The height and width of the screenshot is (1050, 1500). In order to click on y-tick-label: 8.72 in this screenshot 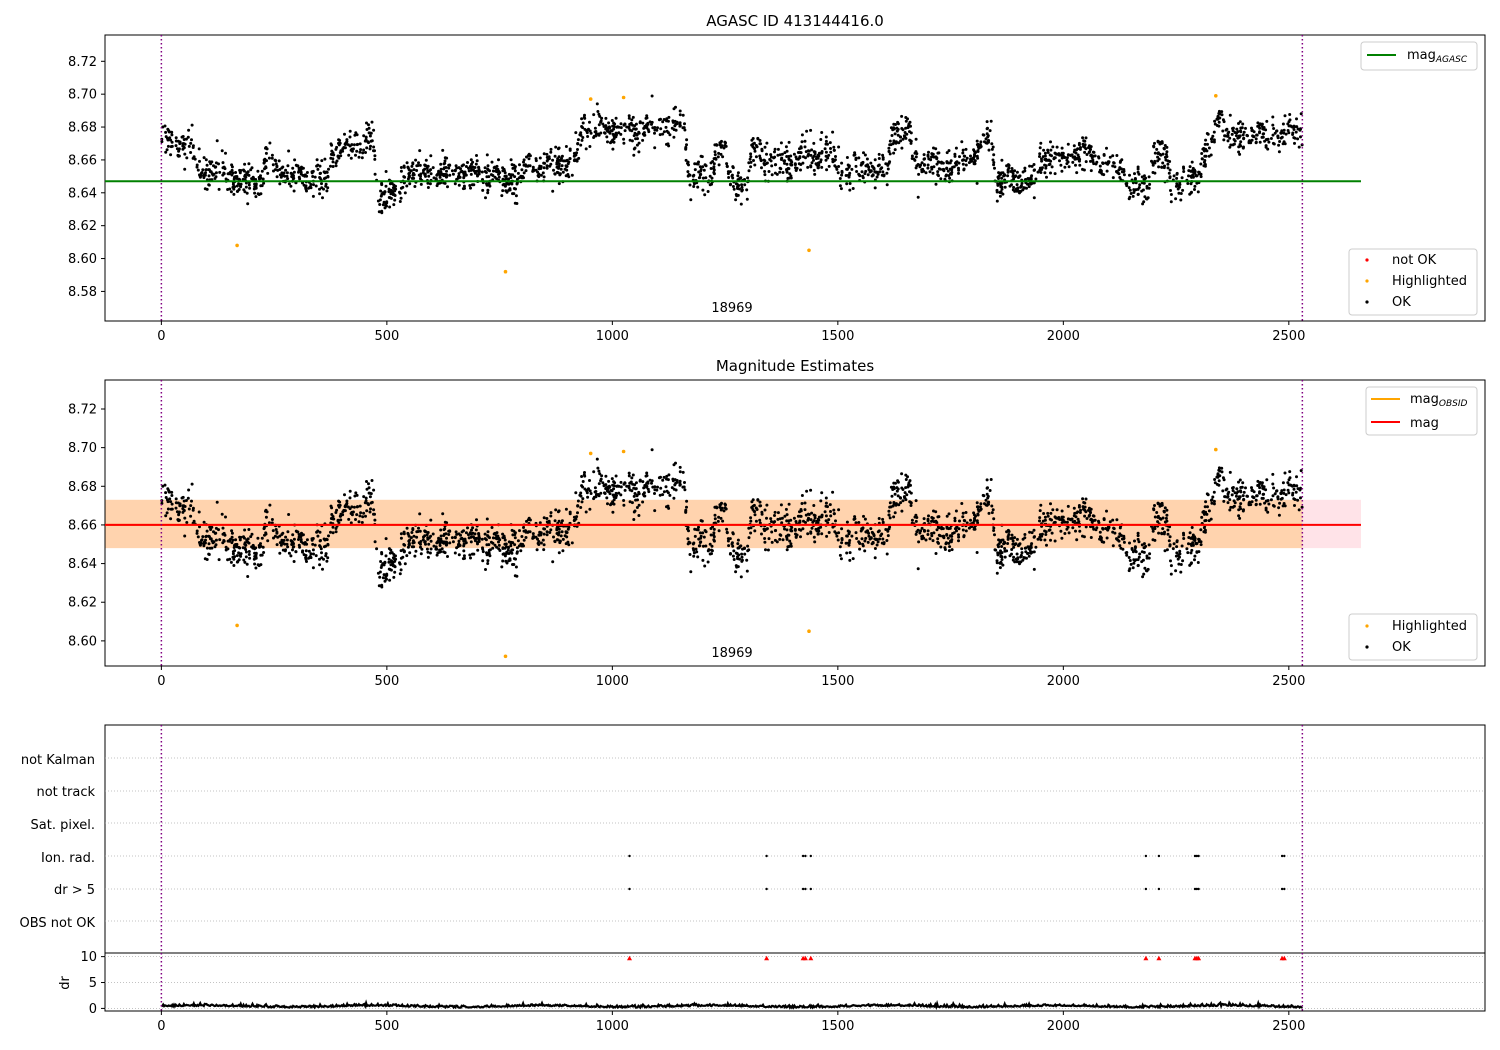, I will do `click(82, 62)`.